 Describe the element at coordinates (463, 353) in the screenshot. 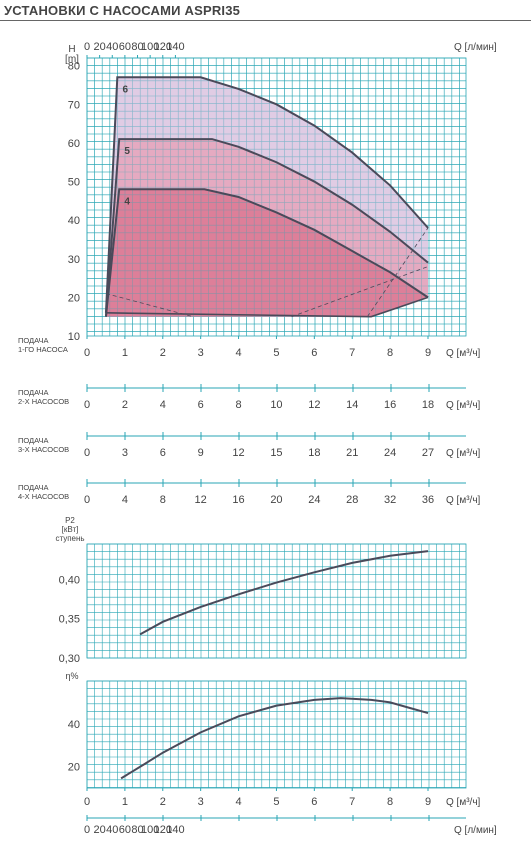

I see `head-bottom-axis-label: Q [м³/ч]` at that location.